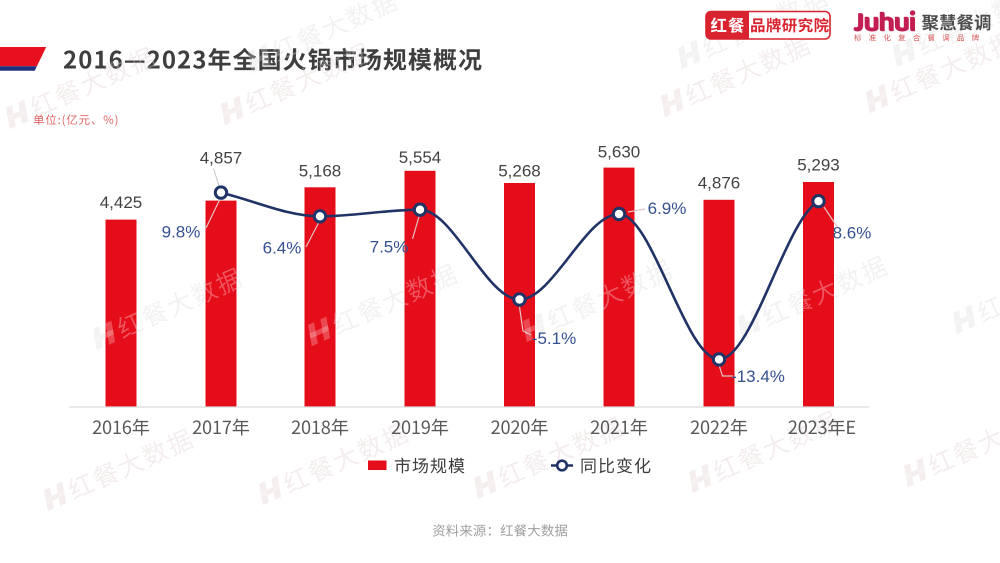 This screenshot has height=563, width=1000. What do you see at coordinates (320, 171) in the screenshot?
I see `svg-text: 5,168` at bounding box center [320, 171].